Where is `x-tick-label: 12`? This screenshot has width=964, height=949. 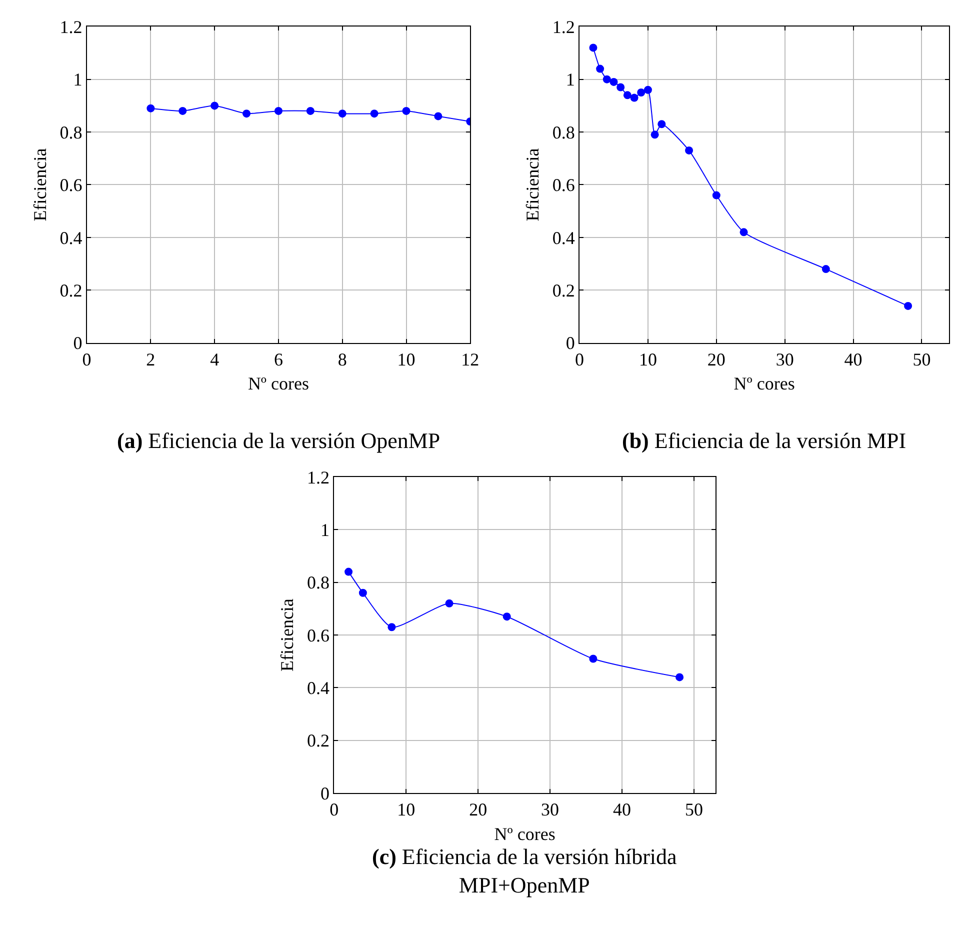
x-tick-label: 12 is located at coordinates (470, 359).